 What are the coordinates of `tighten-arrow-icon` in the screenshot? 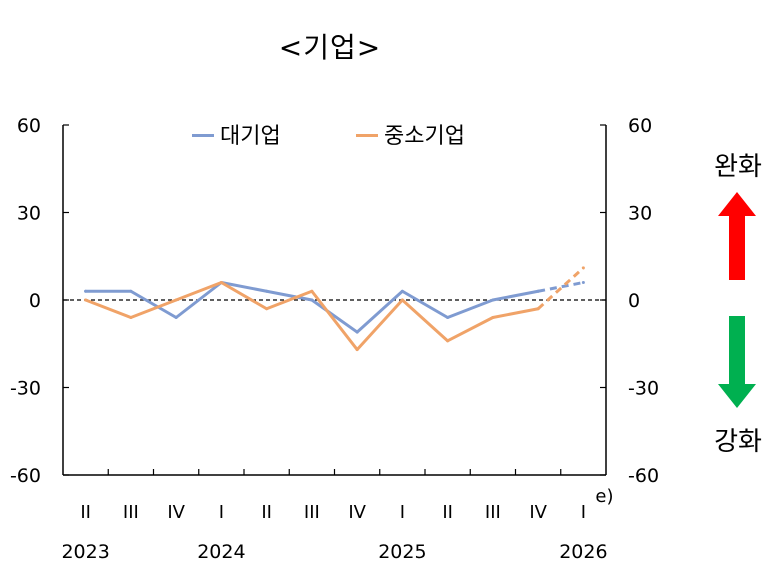 It's located at (737, 362).